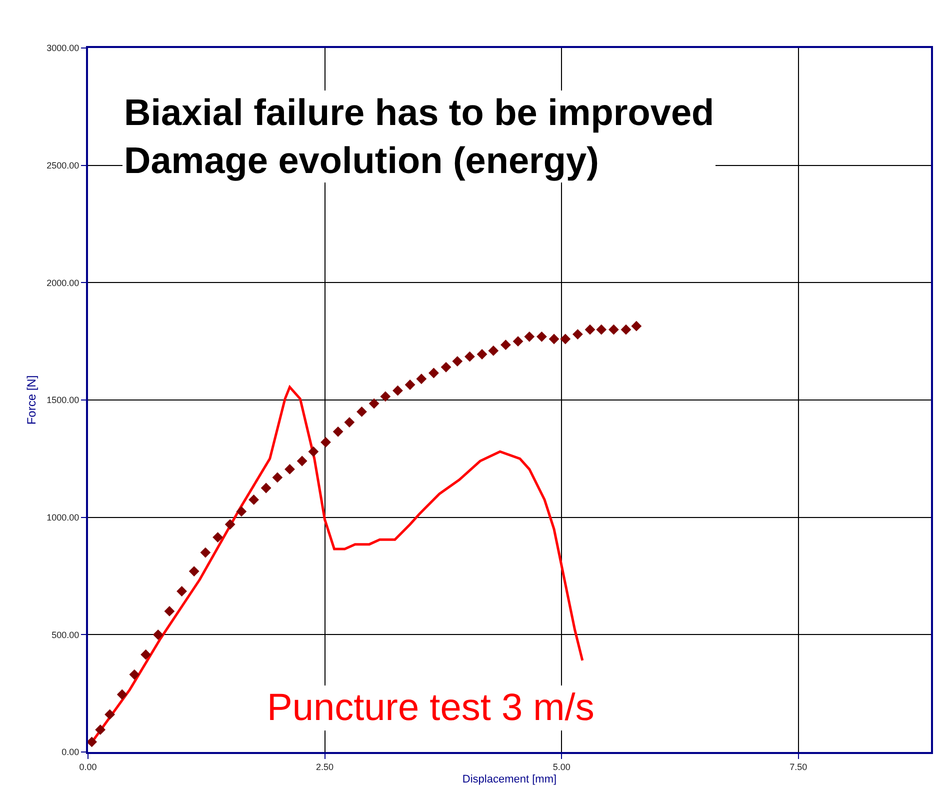 The height and width of the screenshot is (808, 937). I want to click on y-tick-label: 2500.00, so click(63, 165).